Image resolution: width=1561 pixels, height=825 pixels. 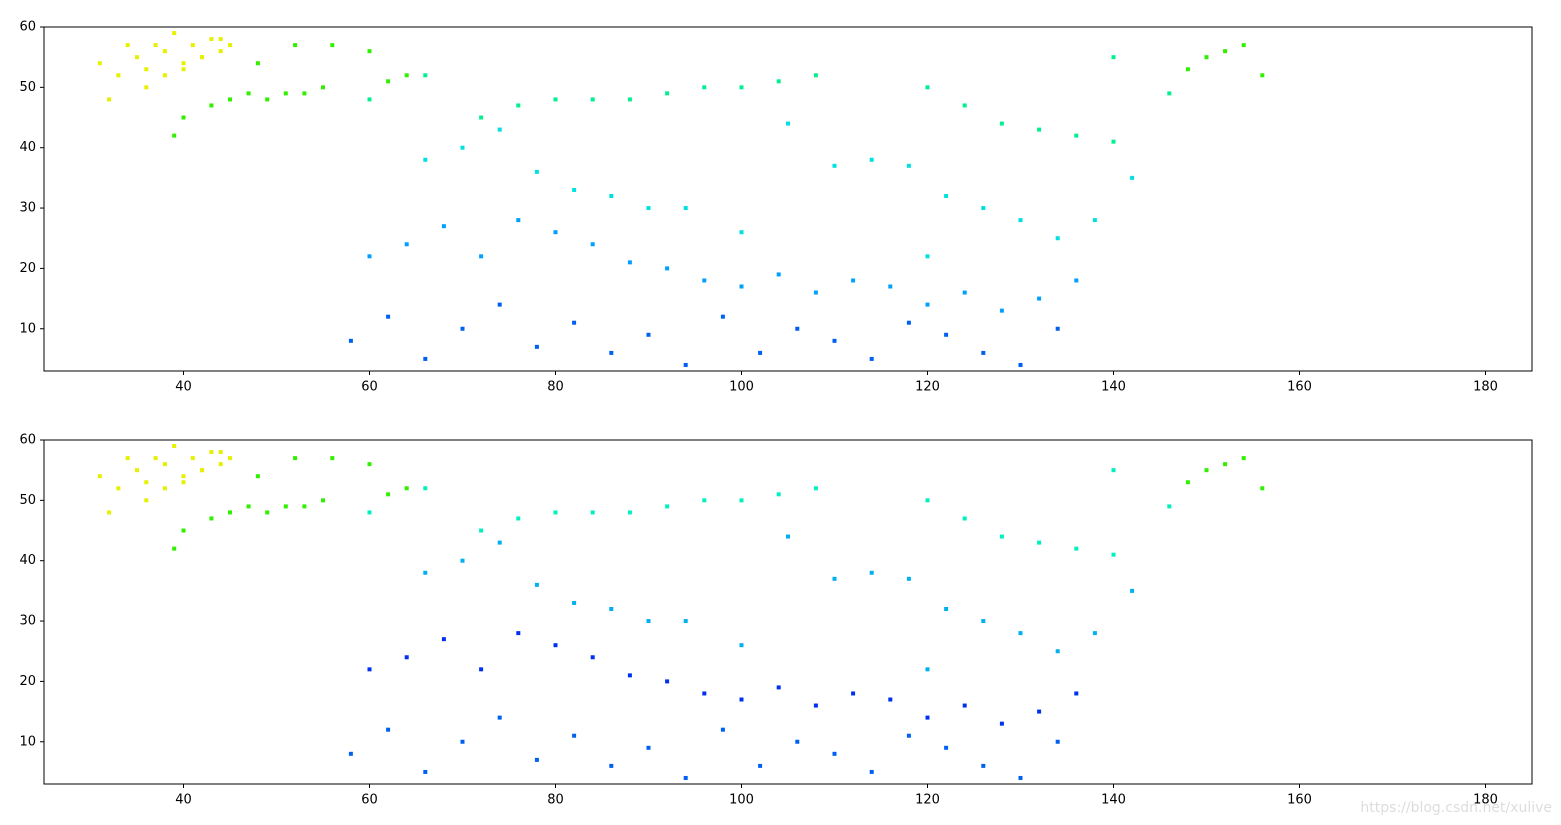 What do you see at coordinates (183, 387) in the screenshot?
I see `x-tick-label: 40` at bounding box center [183, 387].